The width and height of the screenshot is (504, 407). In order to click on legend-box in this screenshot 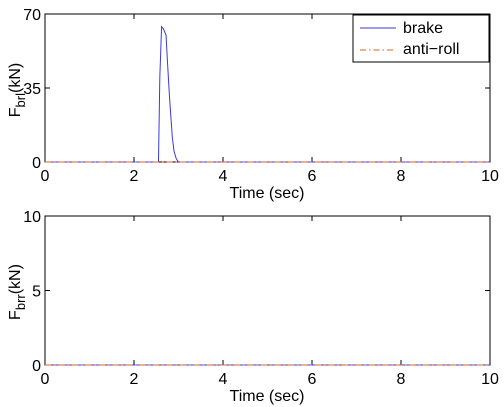, I will do `click(421, 38)`.